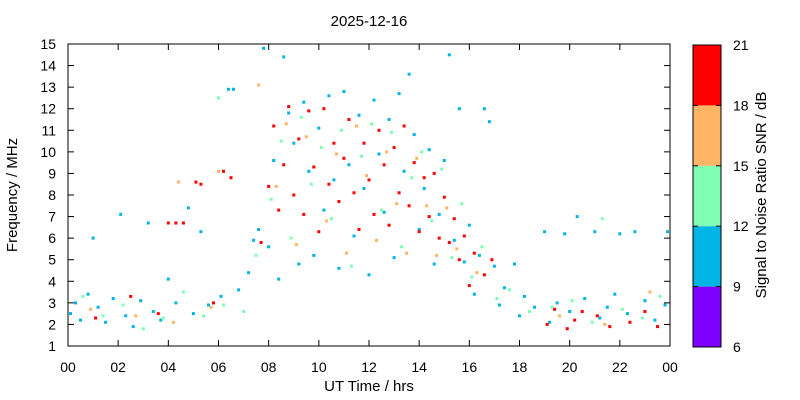 The height and width of the screenshot is (400, 800). Describe the element at coordinates (52, 324) in the screenshot. I see `y-tick-label: 2` at that location.